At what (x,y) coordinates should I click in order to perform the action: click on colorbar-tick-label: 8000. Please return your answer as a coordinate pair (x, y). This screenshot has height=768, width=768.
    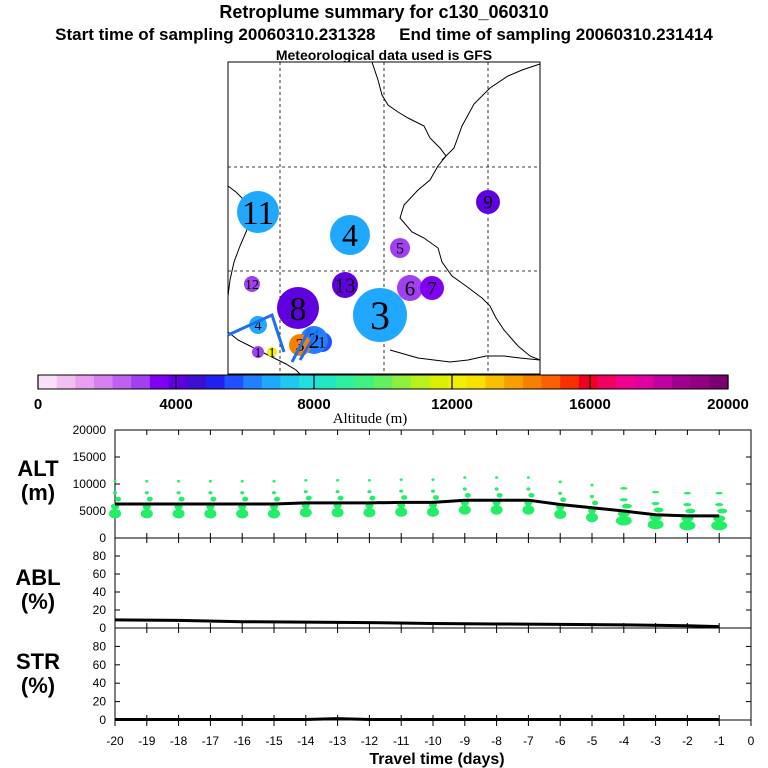
    Looking at the image, I should click on (313, 404).